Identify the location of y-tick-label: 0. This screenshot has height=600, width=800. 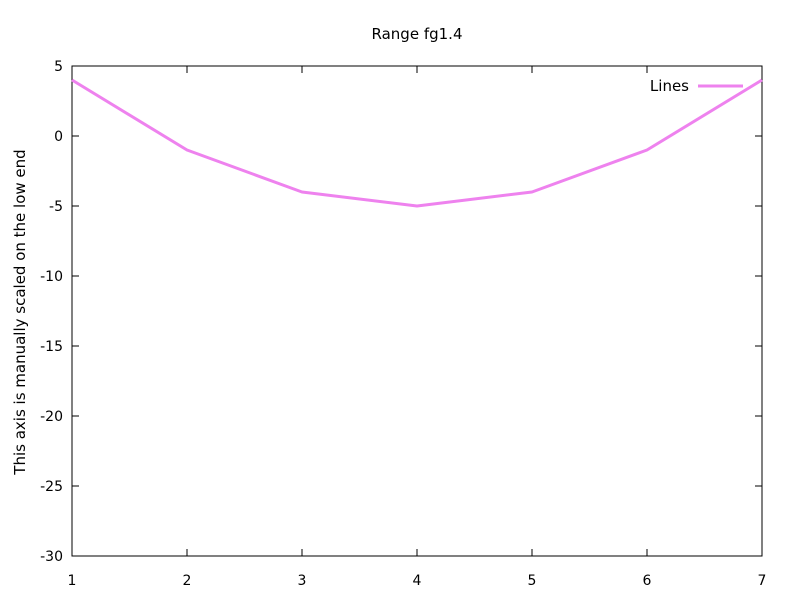
(58, 137).